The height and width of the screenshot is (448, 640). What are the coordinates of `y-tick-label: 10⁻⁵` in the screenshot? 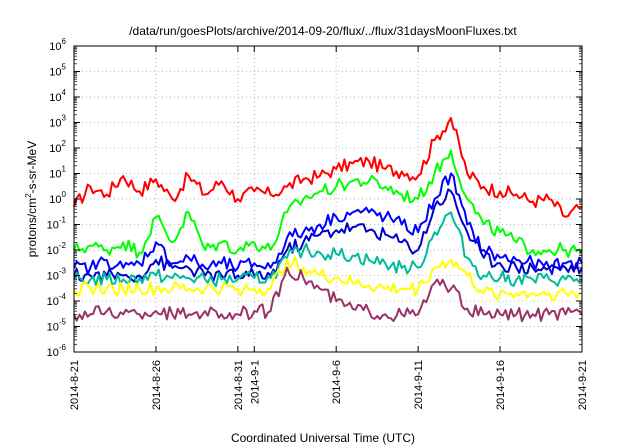 It's located at (57, 326).